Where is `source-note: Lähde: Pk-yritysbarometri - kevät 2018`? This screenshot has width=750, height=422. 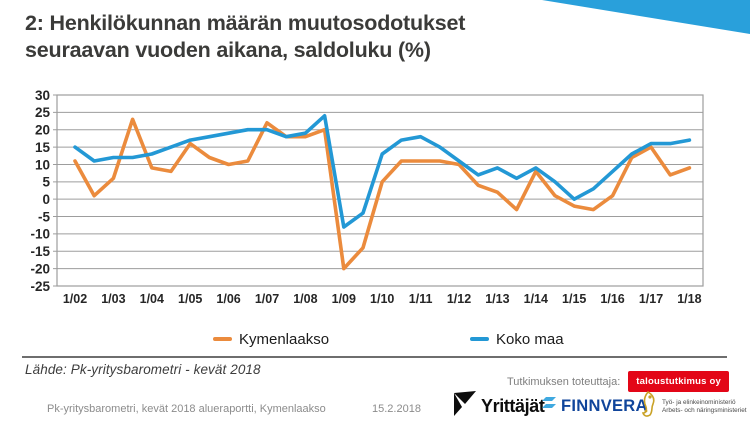
source-note: Lähde: Pk-yritysbarometri - kevät 2018 is located at coordinates (143, 369).